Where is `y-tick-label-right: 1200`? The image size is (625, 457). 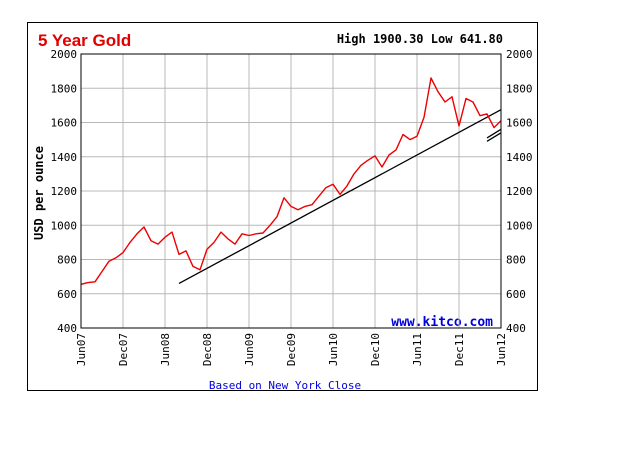 y-tick-label-right: 1200 is located at coordinates (519, 191).